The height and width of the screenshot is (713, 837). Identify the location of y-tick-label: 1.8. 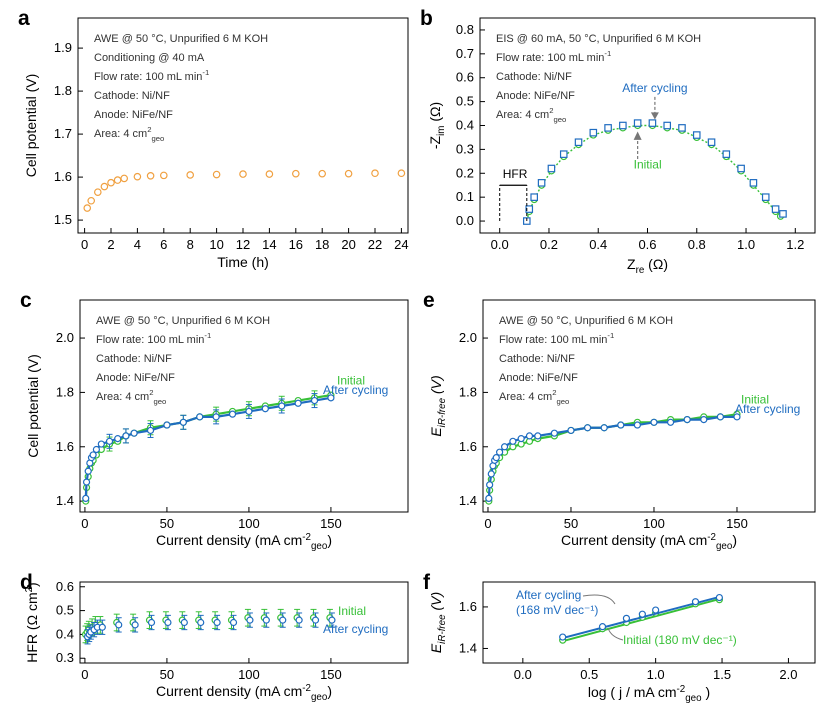
(63, 90).